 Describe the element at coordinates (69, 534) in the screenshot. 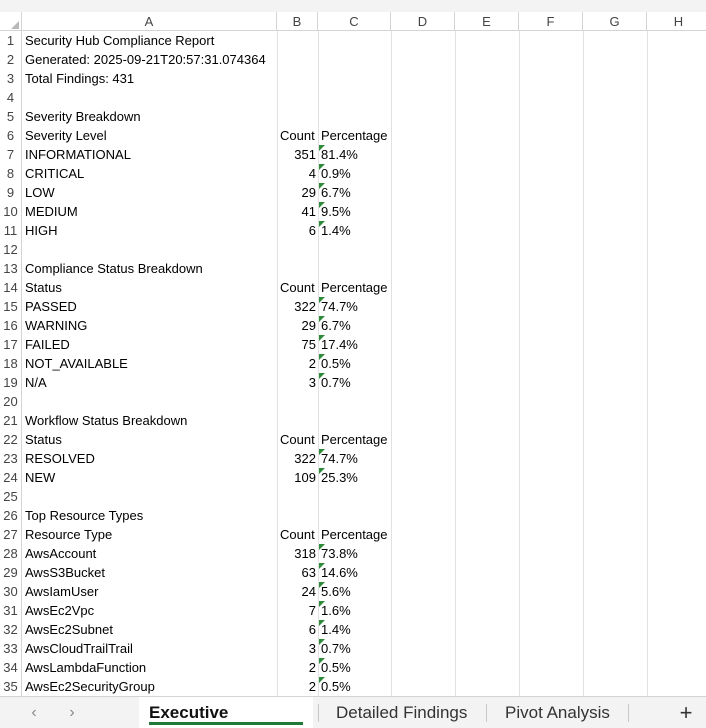

I see `cell-a: Resource Type` at that location.